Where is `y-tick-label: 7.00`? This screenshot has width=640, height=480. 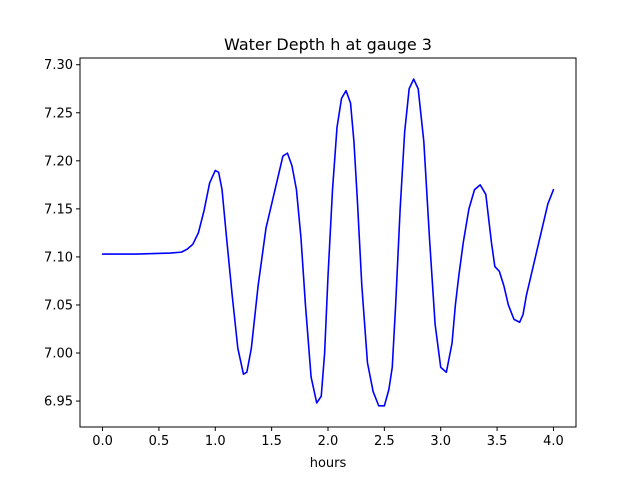 y-tick-label: 7.00 is located at coordinates (58, 354).